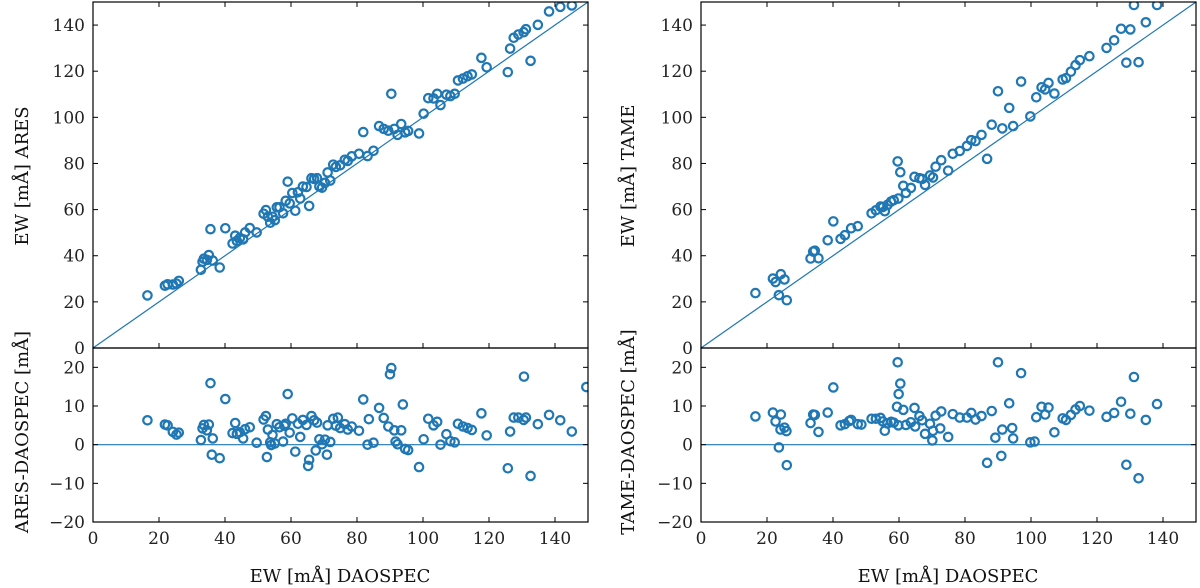 The image size is (1200, 588). I want to click on right-x-tick-label: 40, so click(833, 539).